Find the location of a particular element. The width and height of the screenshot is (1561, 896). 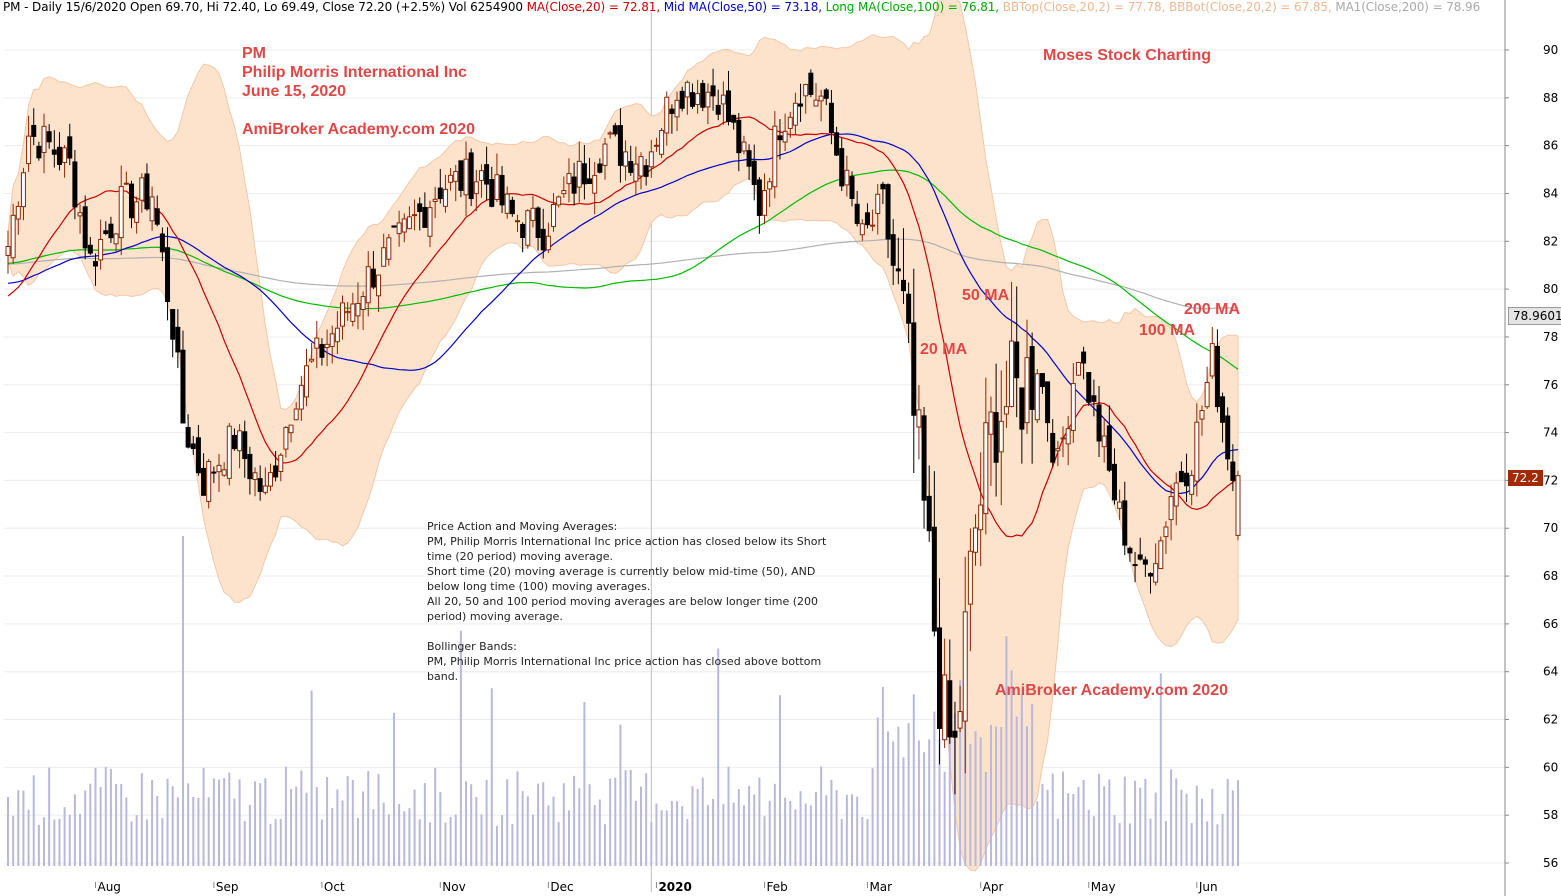

price-axis: 56 58 60 62 64 66 68 70 72 74 76 78 80 82 84 86 88 90 is located at coordinates (1531, 448).